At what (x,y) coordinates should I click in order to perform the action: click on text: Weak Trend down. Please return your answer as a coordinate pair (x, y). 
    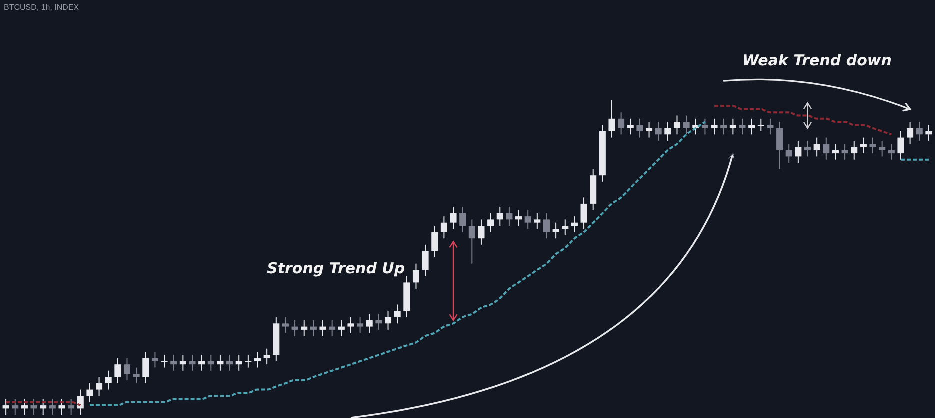
    Looking at the image, I should click on (817, 60).